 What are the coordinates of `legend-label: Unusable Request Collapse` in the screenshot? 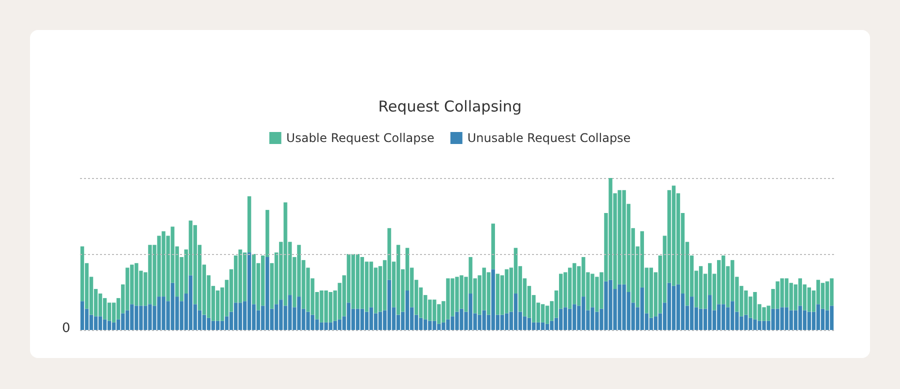 It's located at (549, 138).